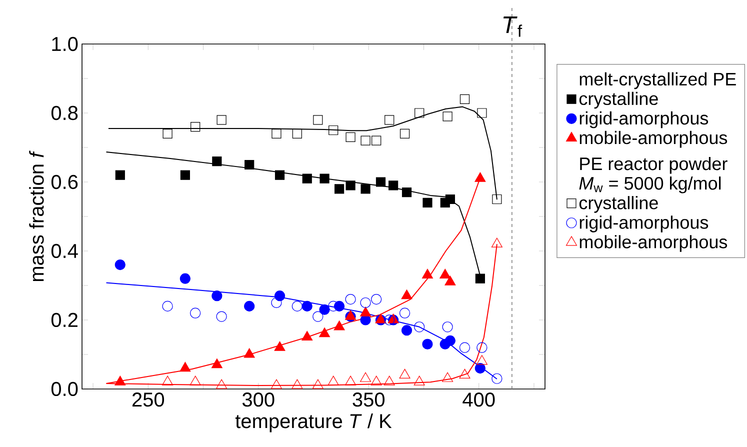  What do you see at coordinates (644, 224) in the screenshot?
I see `legend-label: rigid-amorphous` at bounding box center [644, 224].